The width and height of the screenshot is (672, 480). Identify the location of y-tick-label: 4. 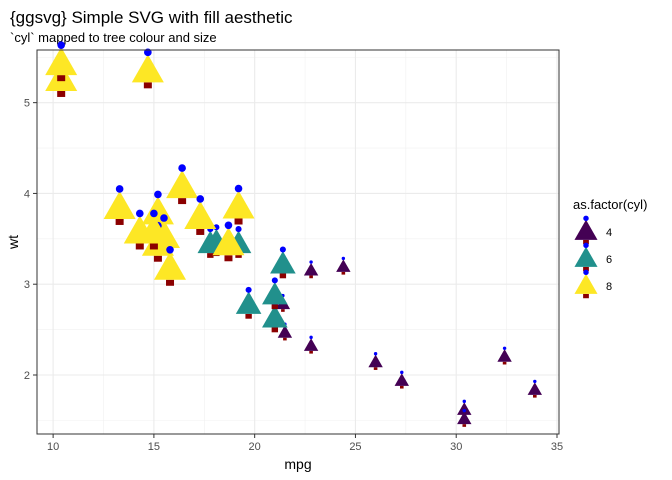
(27, 194).